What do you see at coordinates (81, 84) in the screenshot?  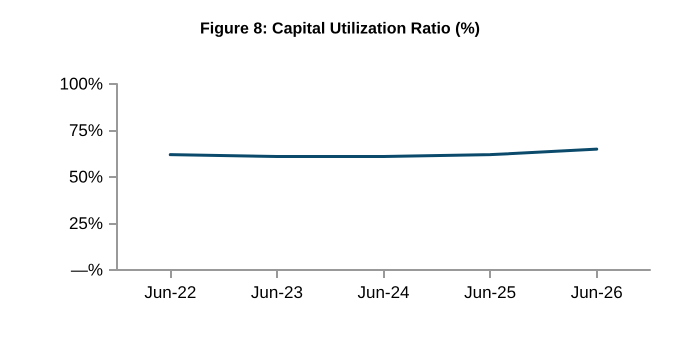 I see `y-tick-label: 100%` at bounding box center [81, 84].